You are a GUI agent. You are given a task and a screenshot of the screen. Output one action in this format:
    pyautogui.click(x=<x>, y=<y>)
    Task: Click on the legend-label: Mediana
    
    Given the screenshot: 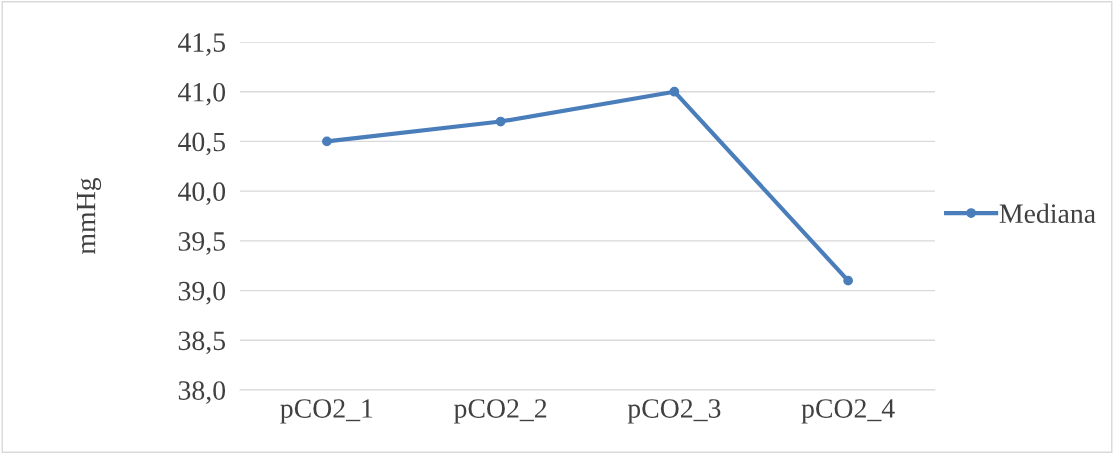 What is the action you would take?
    pyautogui.click(x=1047, y=213)
    